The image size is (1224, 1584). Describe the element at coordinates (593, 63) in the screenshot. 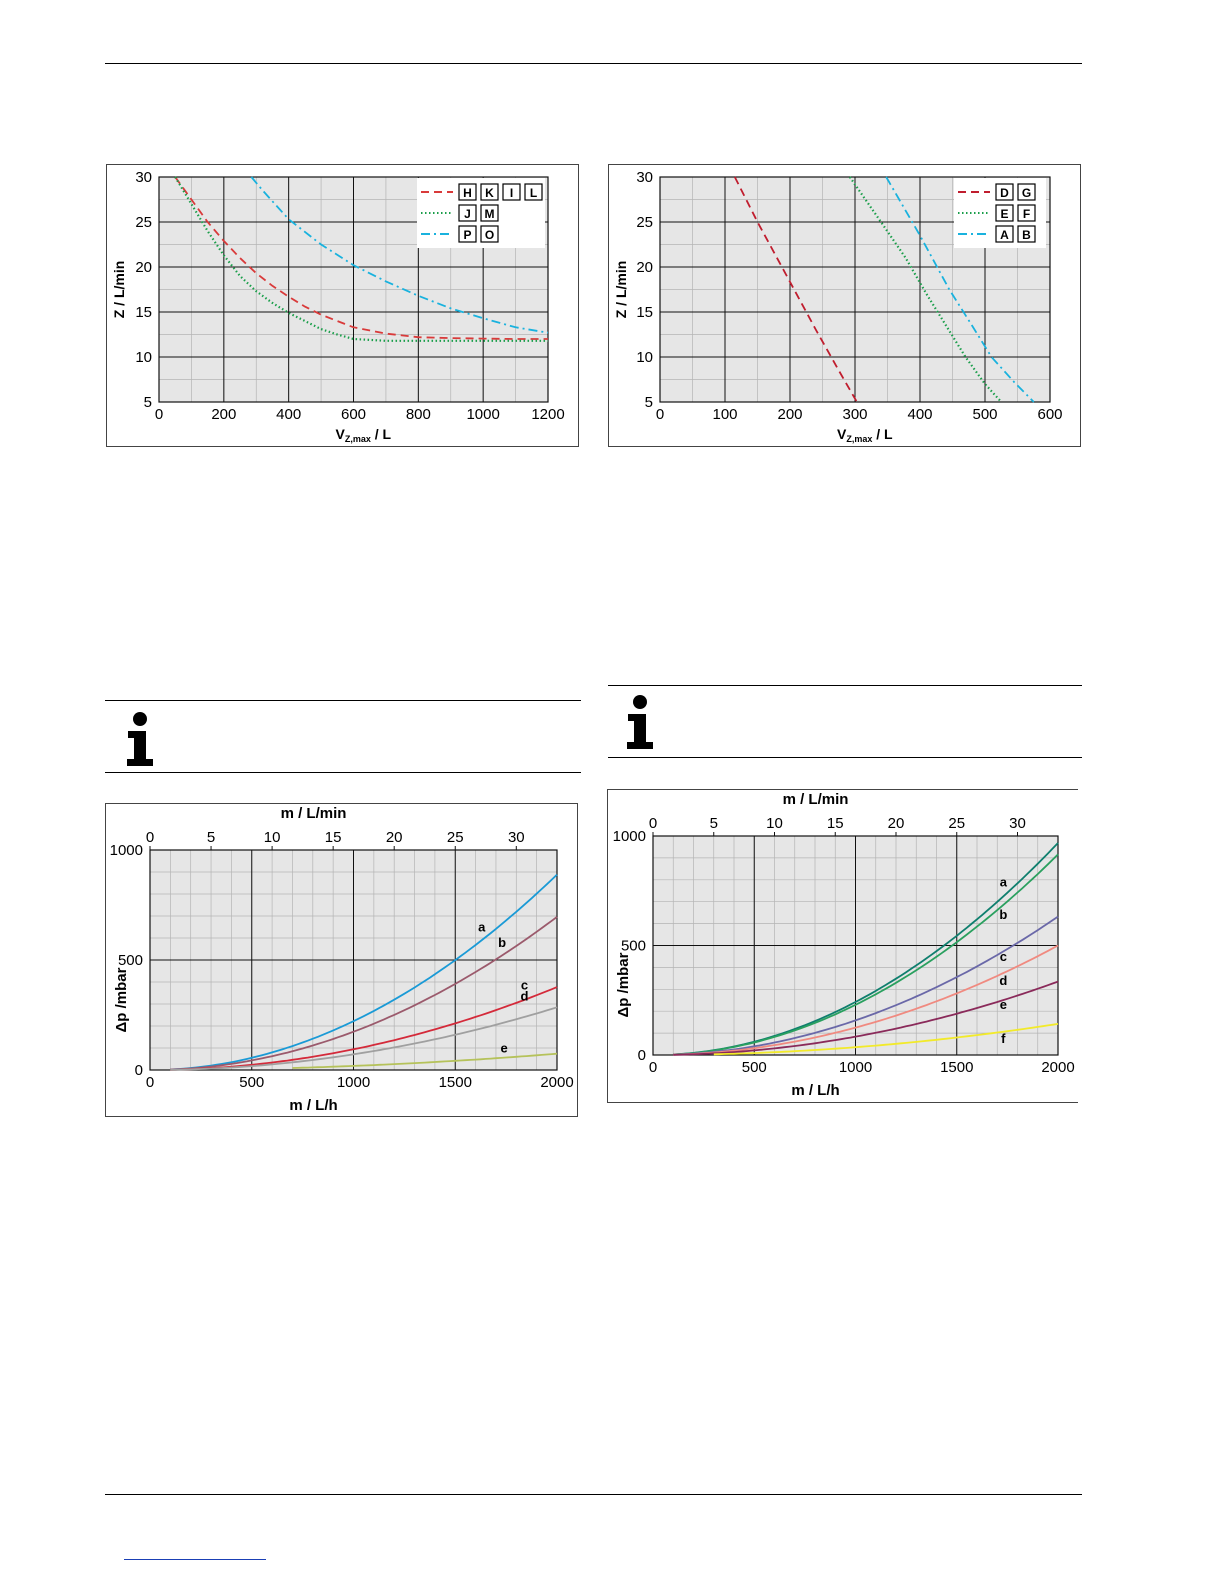

I see `header-rule` at that location.